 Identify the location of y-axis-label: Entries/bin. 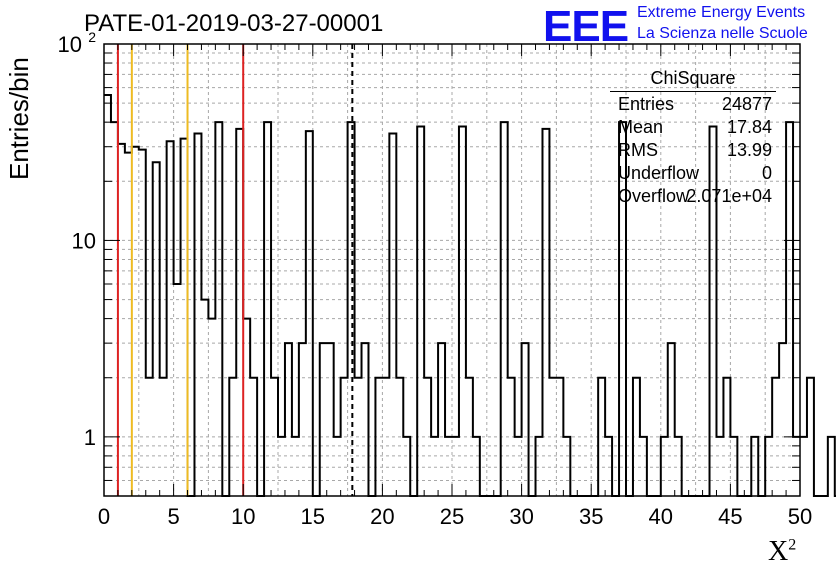
(19, 118).